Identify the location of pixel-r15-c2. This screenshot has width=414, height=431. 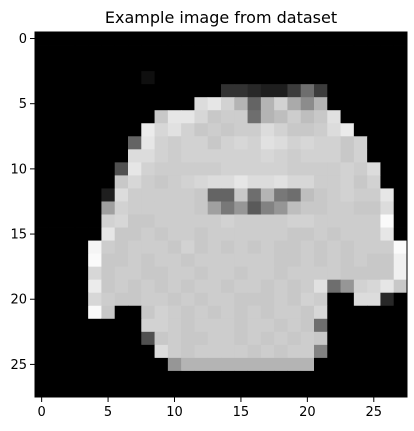
(68, 234).